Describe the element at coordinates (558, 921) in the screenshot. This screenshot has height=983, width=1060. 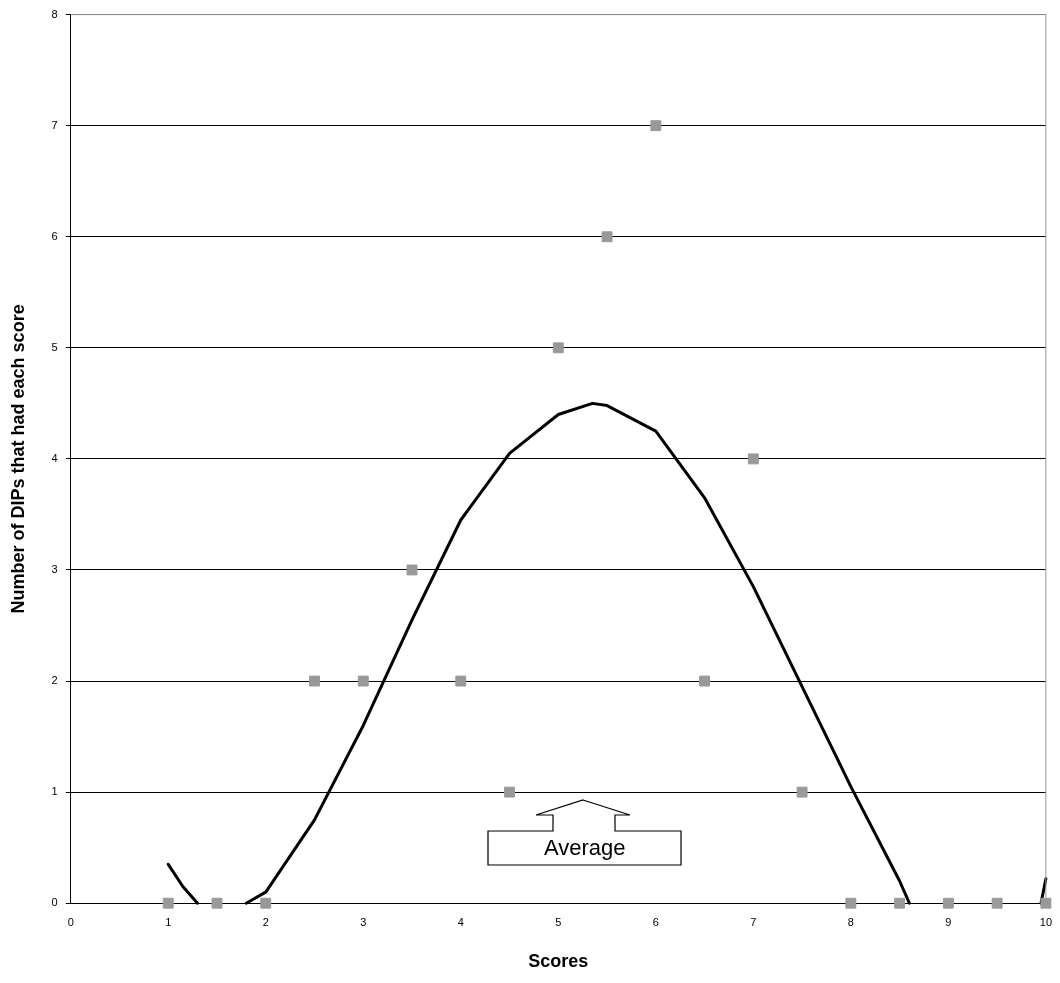
I see `x-tick-label: 5` at that location.